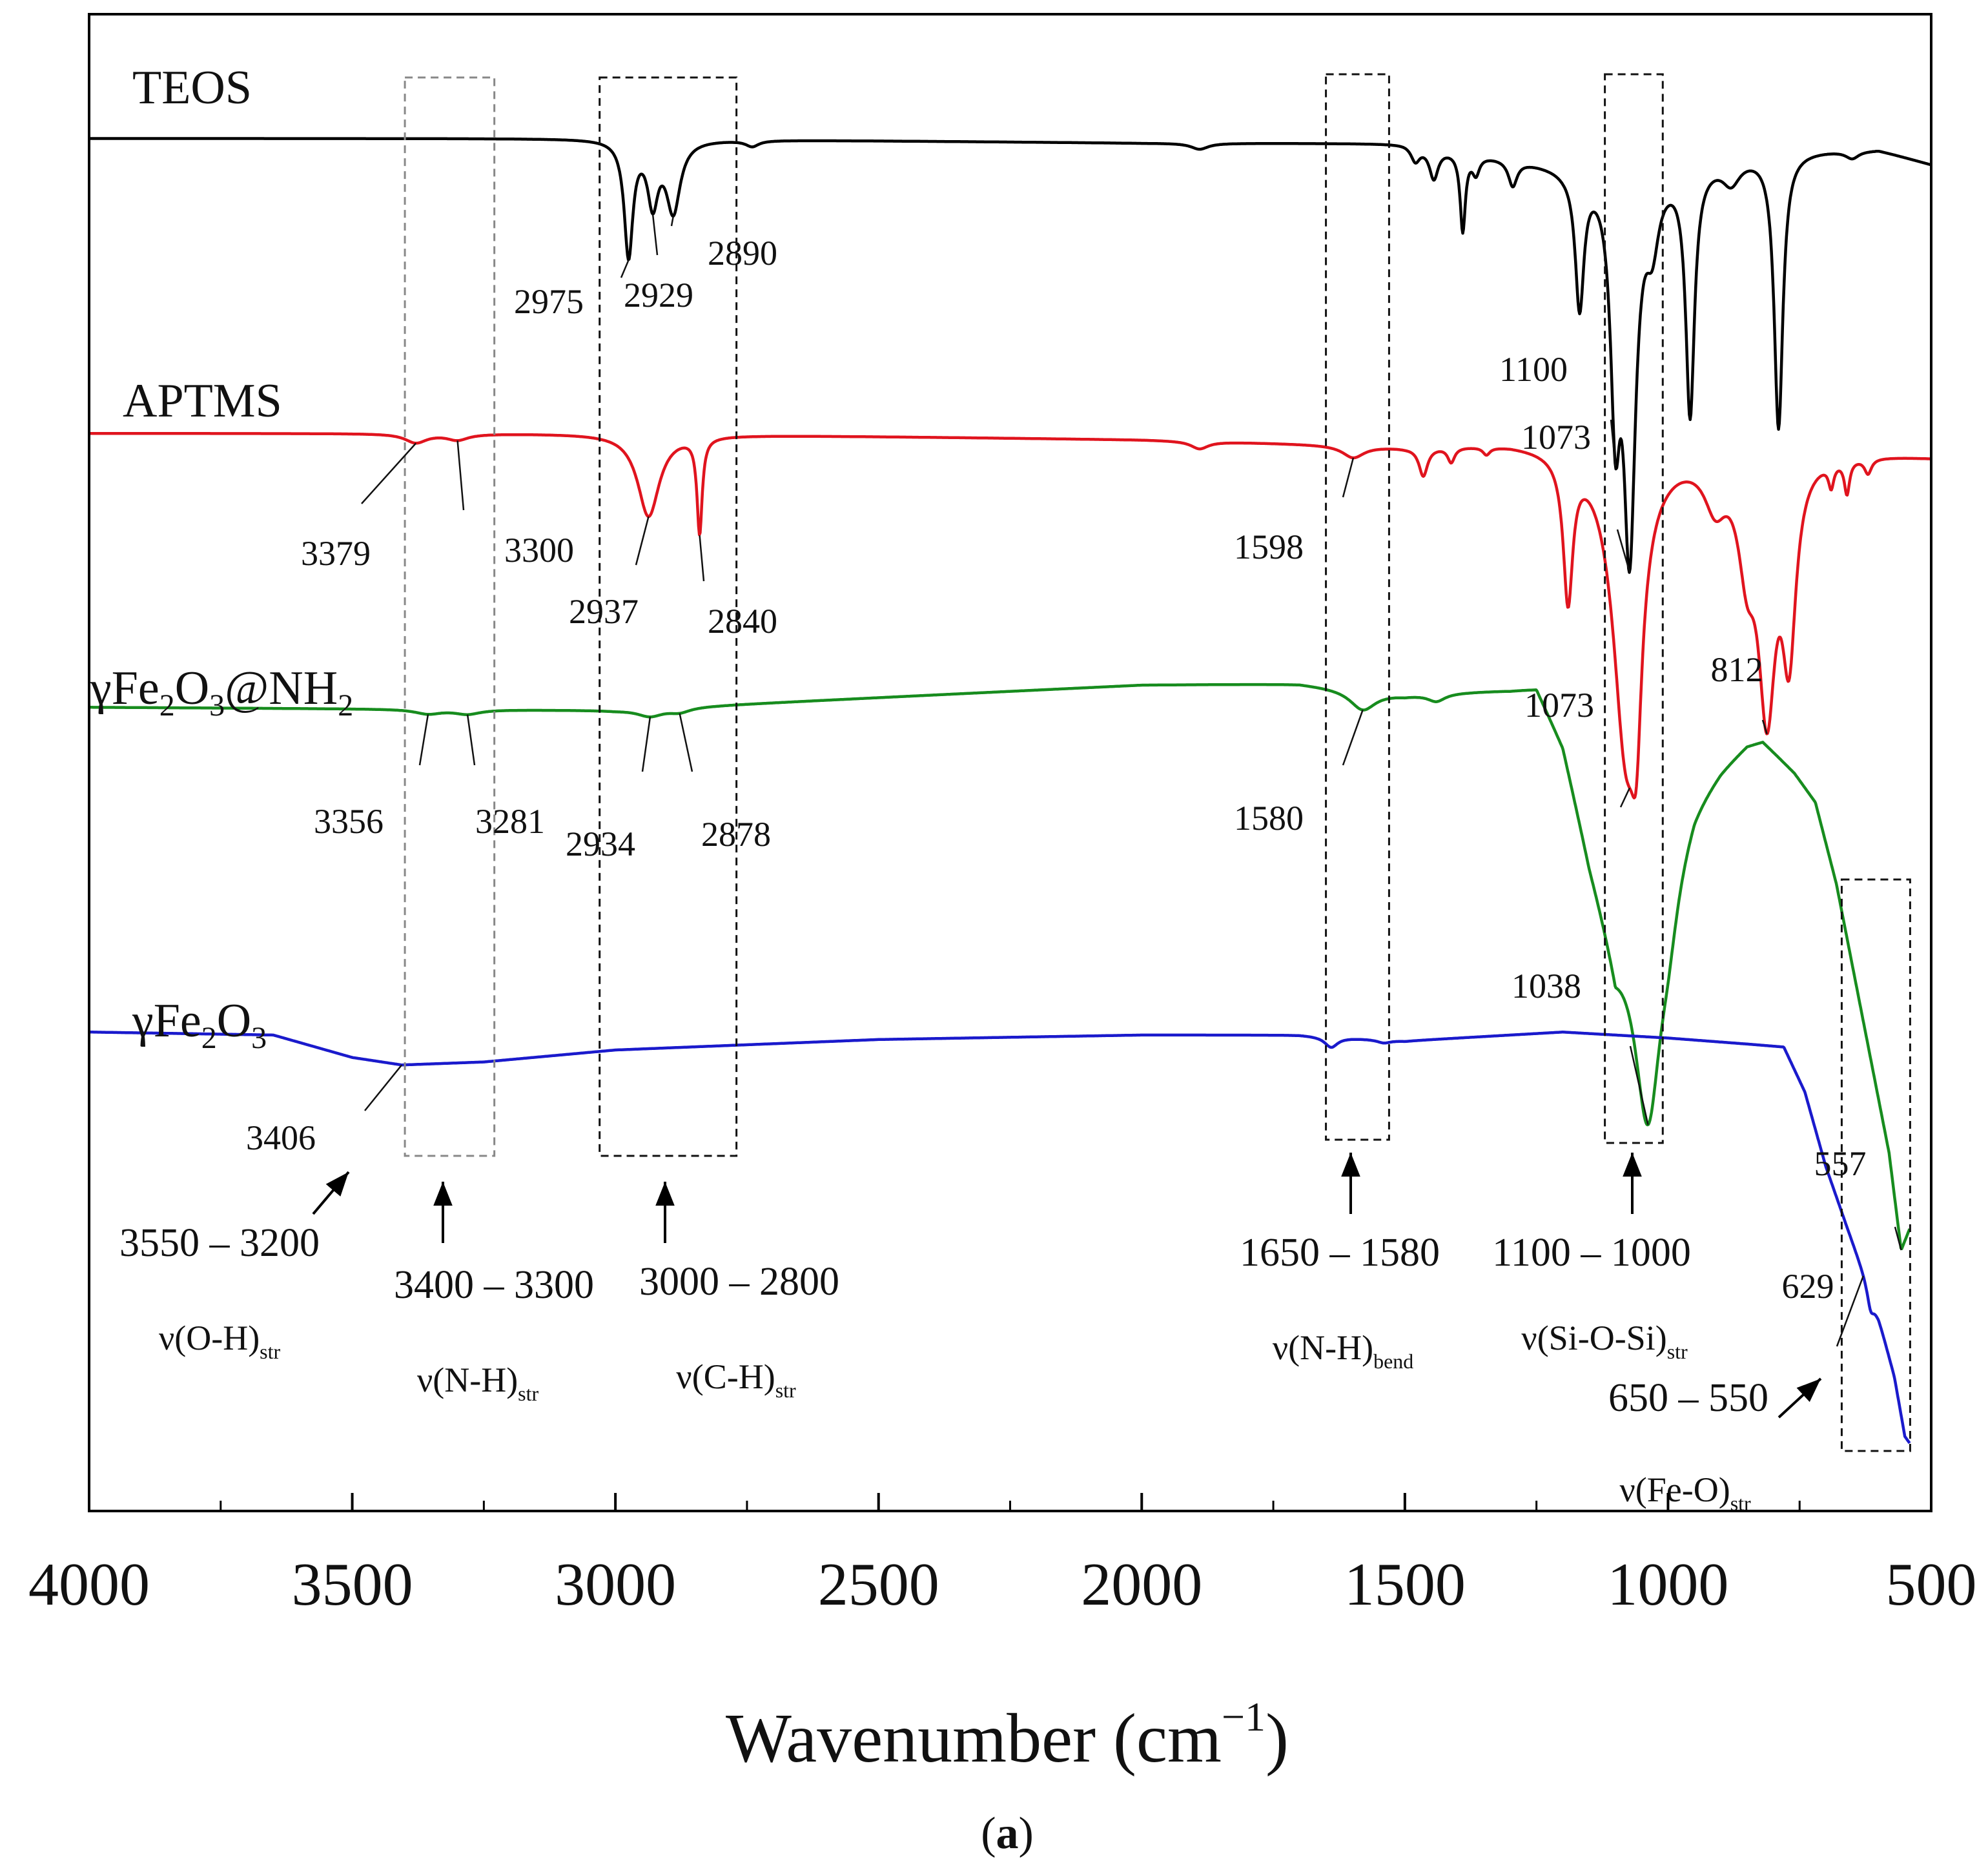  What do you see at coordinates (494, 1285) in the screenshot?
I see `region-range-label: 3400 – 3300` at bounding box center [494, 1285].